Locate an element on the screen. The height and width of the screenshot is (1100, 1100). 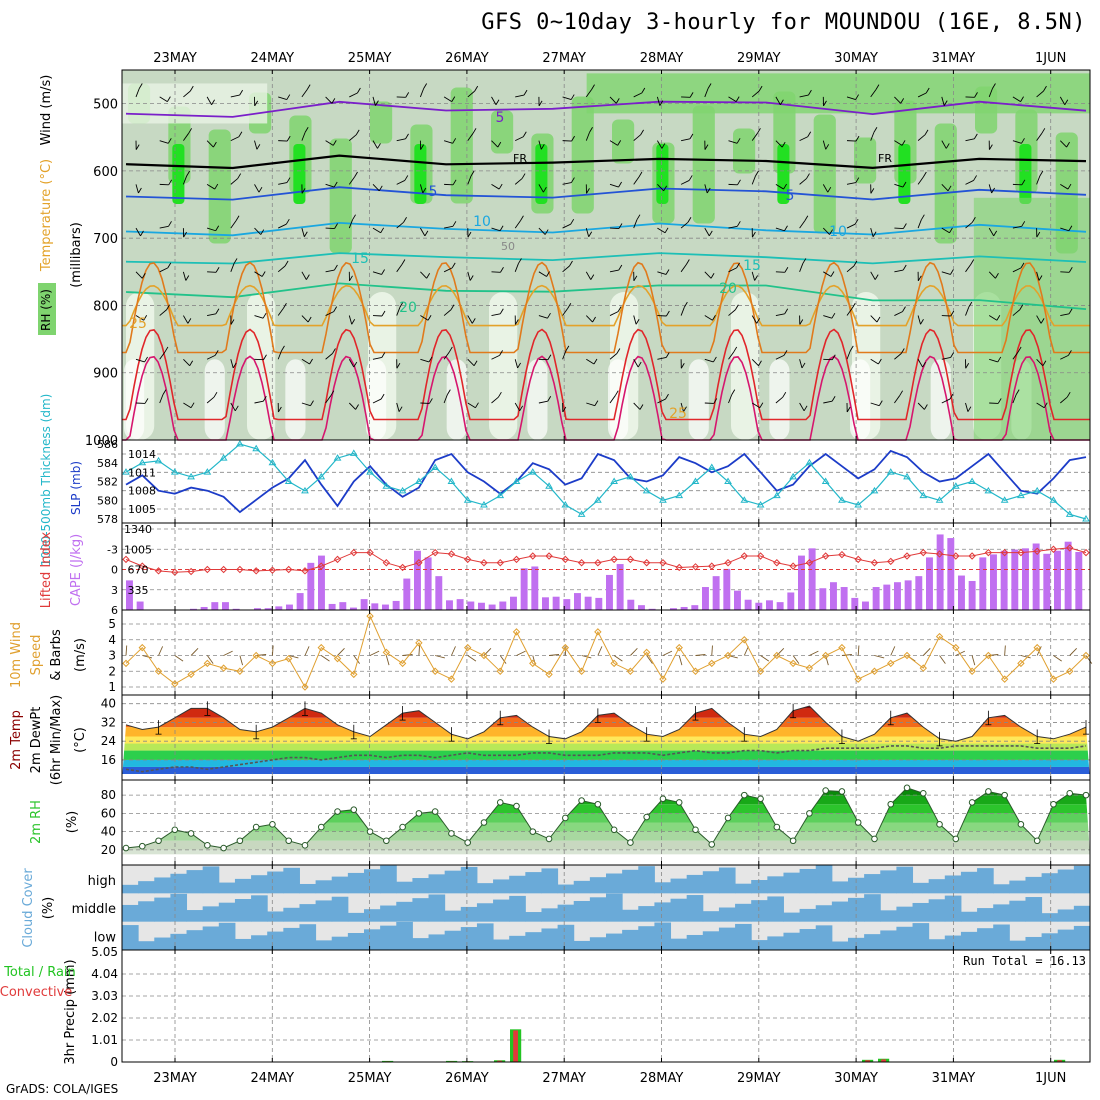
slp-frame is located at coordinates (606, 481).